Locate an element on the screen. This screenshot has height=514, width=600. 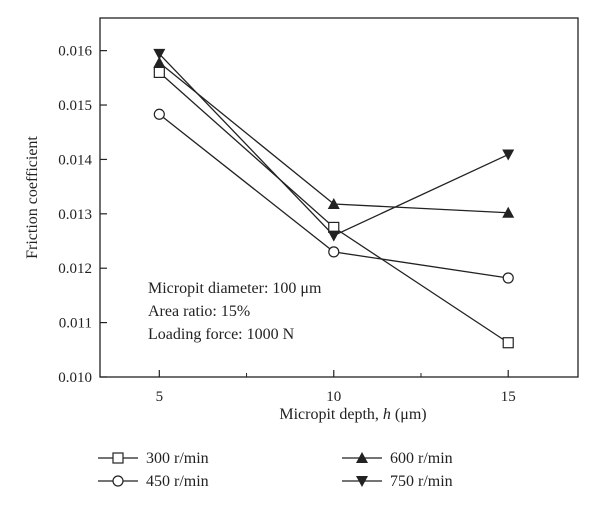
legend-item: 300 r/min is located at coordinates (153, 458).